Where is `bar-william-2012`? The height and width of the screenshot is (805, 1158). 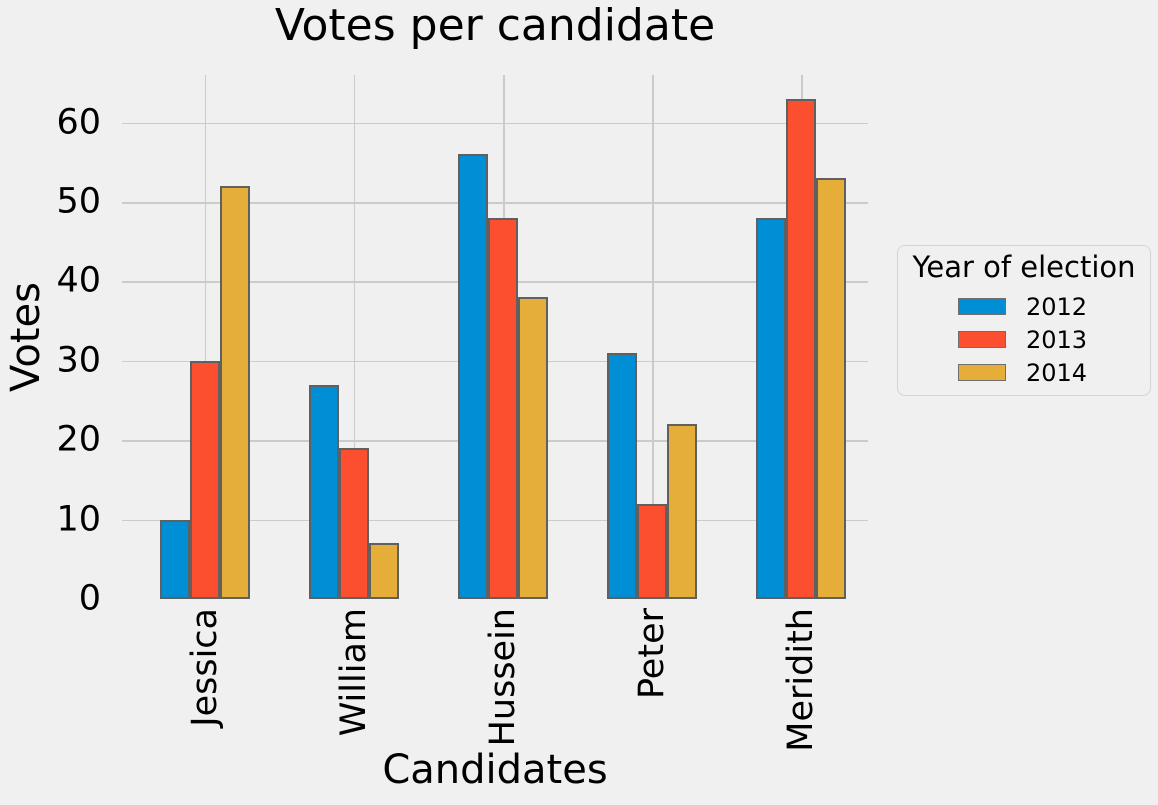 bar-william-2012 is located at coordinates (323, 492).